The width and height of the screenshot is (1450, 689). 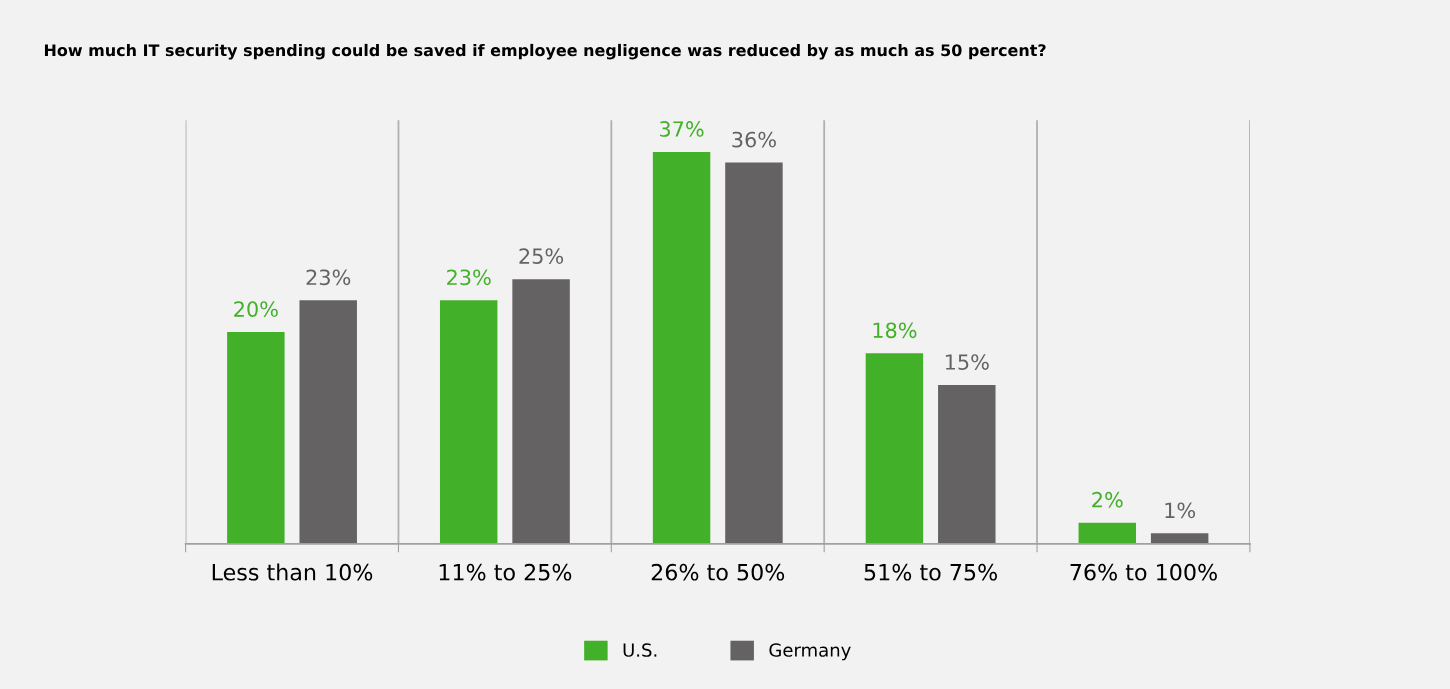 What do you see at coordinates (545, 51) in the screenshot?
I see `chart-title: How much IT security spending could be saved if employee negligence was reduced by as much as 50 percent?` at bounding box center [545, 51].